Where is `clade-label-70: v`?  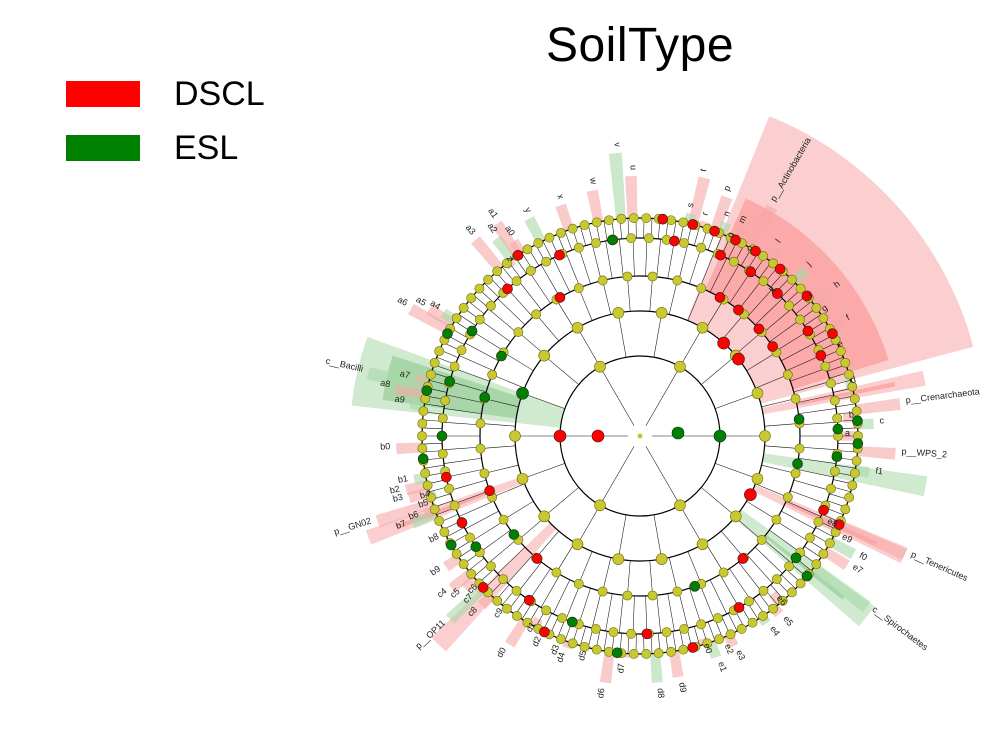 clade-label-70: v is located at coordinates (617, 145).